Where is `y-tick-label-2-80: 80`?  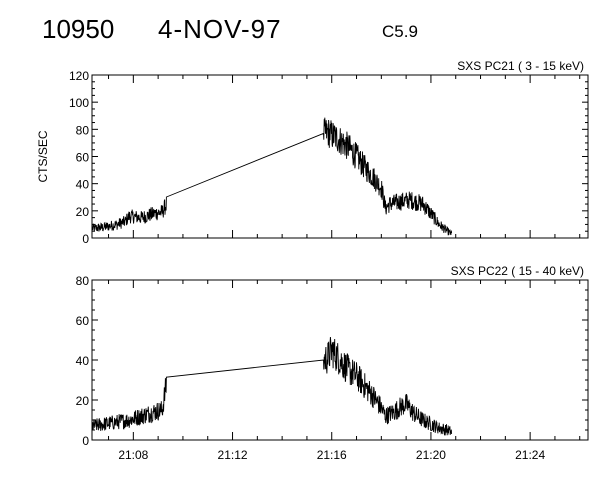 y-tick-label-2-80: 80 is located at coordinates (83, 281).